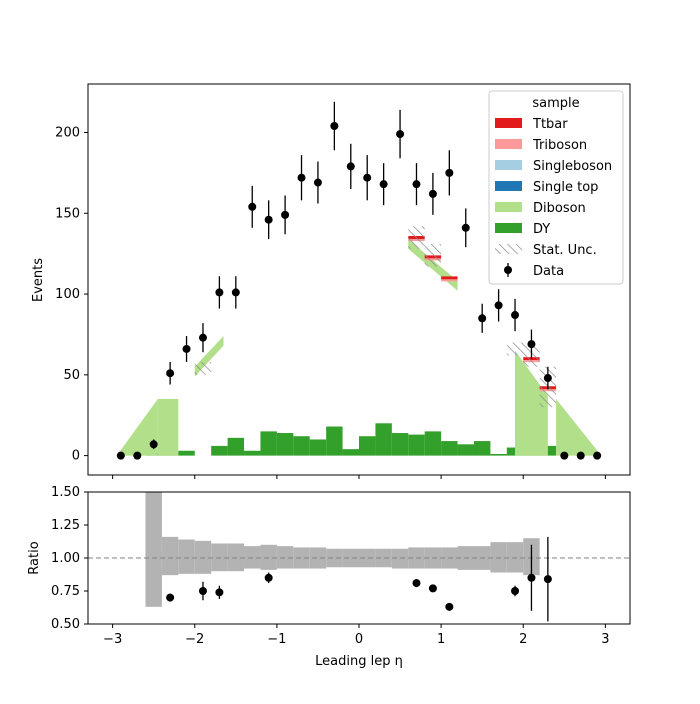  I want to click on legend-label: Stat. Unc., so click(565, 250).